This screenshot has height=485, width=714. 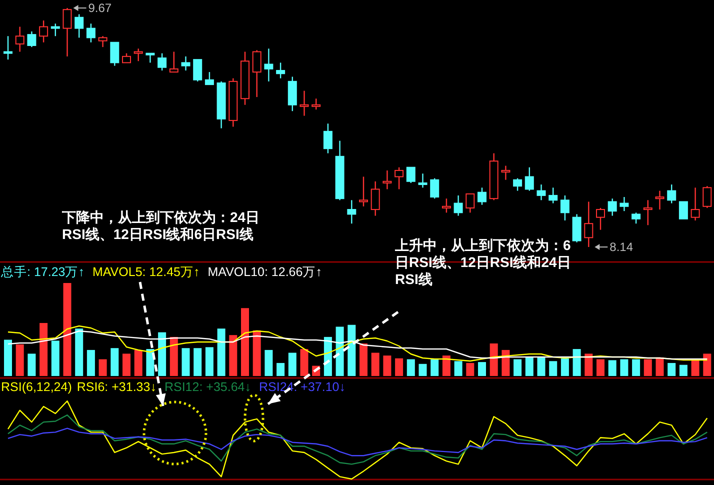 I want to click on annotation: 下降中，从上到下依次为：24日RSI线、12日RSI线和6日RSI线, so click(x=161, y=226).